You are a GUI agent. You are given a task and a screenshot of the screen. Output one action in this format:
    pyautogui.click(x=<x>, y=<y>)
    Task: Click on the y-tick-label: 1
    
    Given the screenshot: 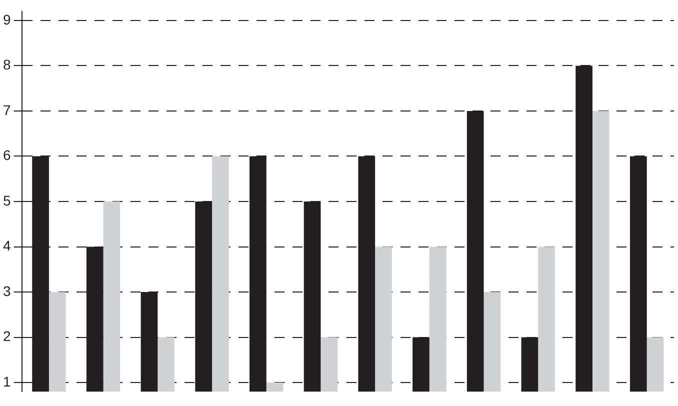 What is the action you would take?
    pyautogui.click(x=6, y=381)
    